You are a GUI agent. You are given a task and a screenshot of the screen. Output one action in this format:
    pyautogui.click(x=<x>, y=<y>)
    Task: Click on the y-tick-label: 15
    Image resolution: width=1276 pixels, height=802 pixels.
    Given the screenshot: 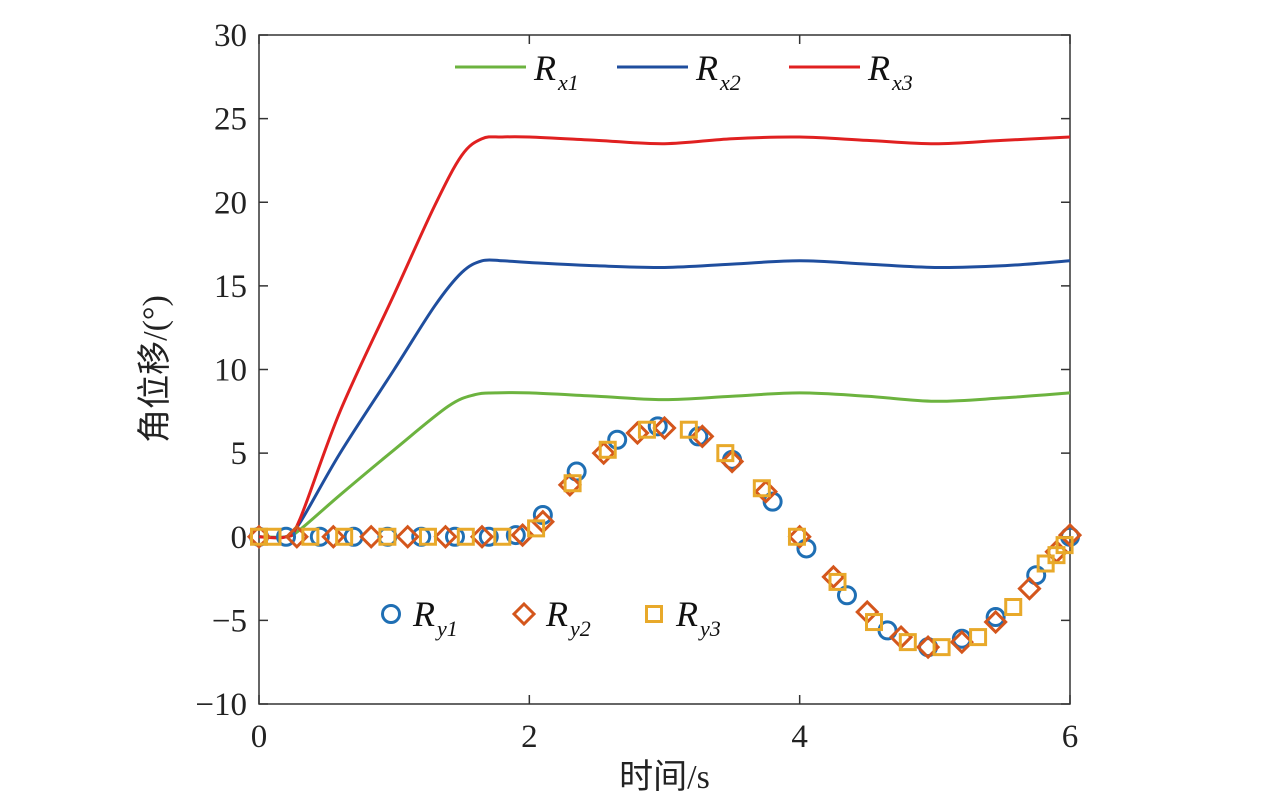 What is the action you would take?
    pyautogui.click(x=230, y=287)
    